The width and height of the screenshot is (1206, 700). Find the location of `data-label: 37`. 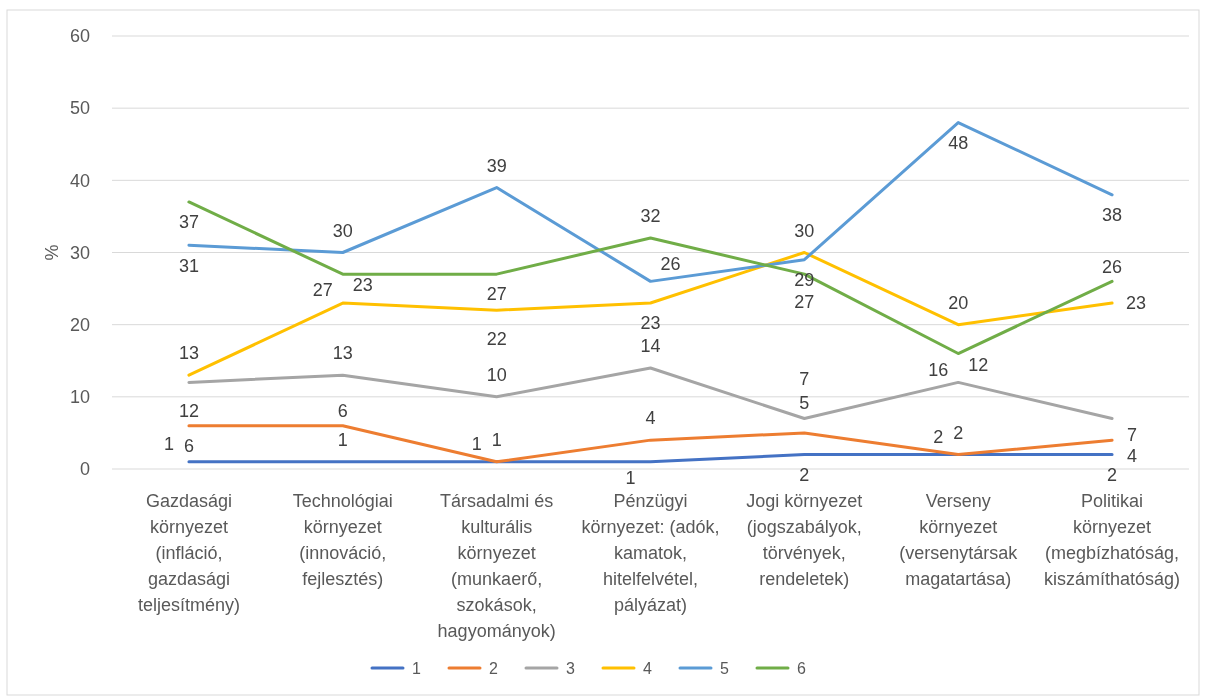

data-label: 37 is located at coordinates (188, 222).